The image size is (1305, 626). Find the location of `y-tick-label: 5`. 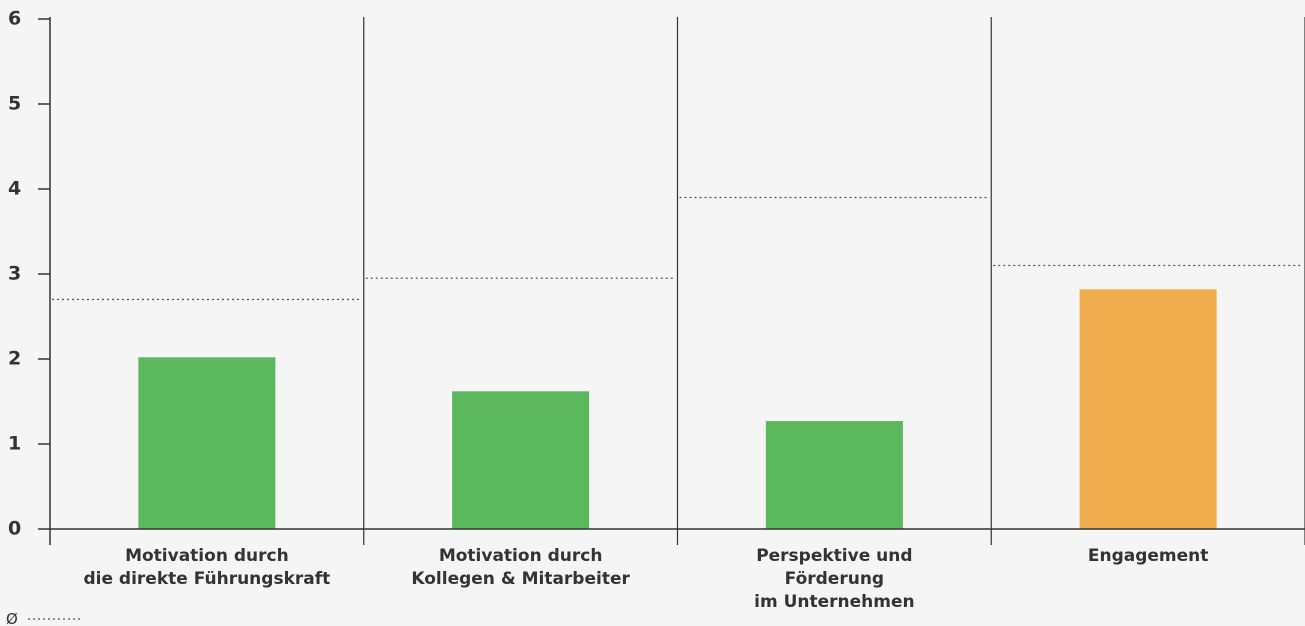

y-tick-label: 5 is located at coordinates (14, 104).